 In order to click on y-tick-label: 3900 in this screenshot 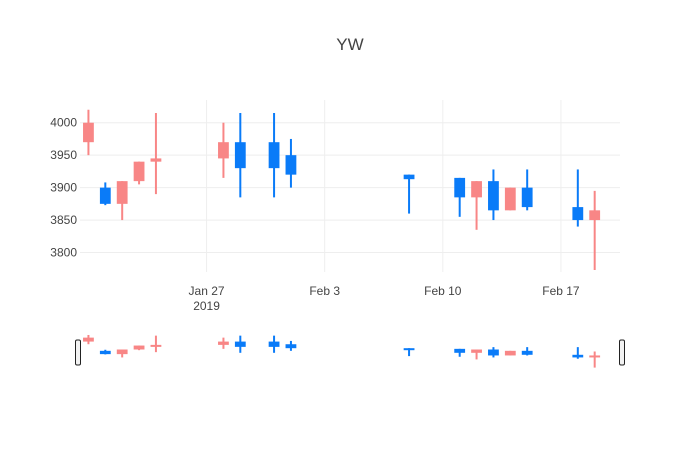, I will do `click(63, 188)`.